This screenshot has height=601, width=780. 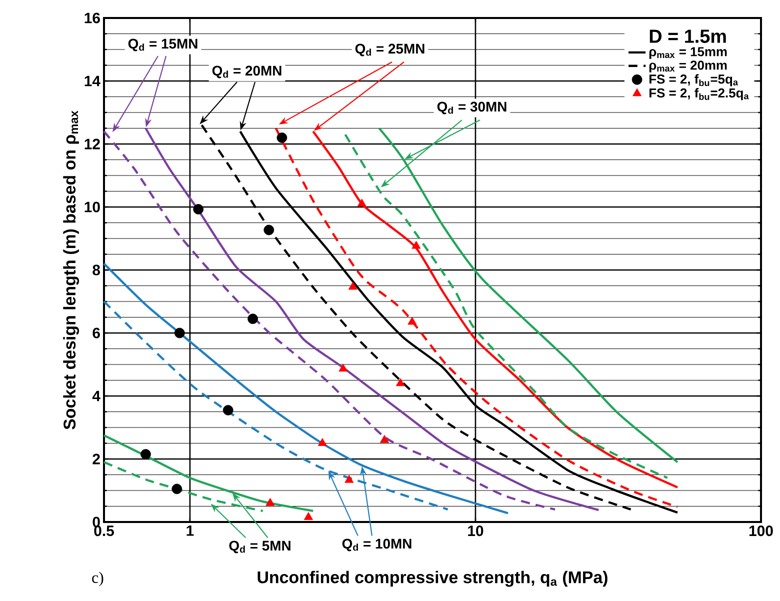 I want to click on y-tick-label: 16, so click(x=92, y=18).